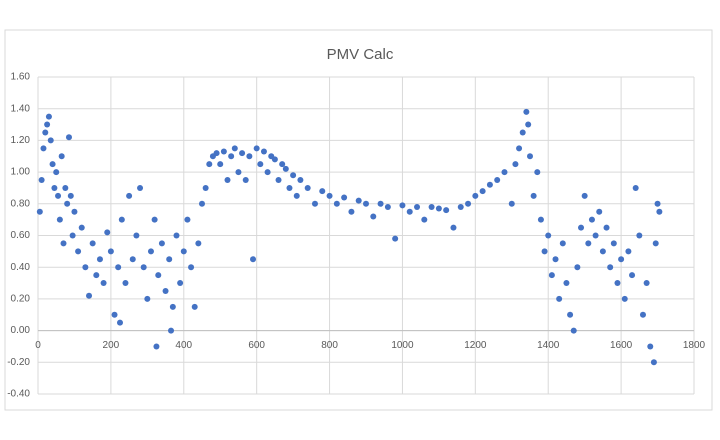 The width and height of the screenshot is (720, 440). I want to click on y-tick-label: 0.00, so click(21, 330).